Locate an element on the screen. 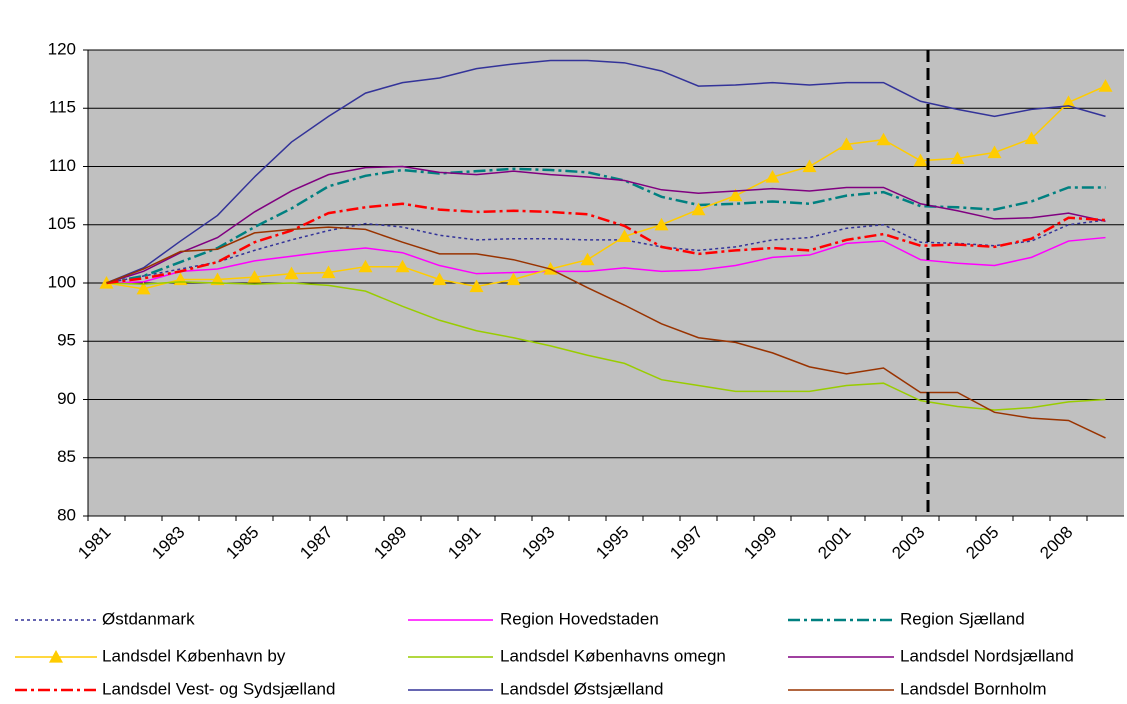 The width and height of the screenshot is (1127, 704). x-tick-label: 1997 is located at coordinates (686, 543).